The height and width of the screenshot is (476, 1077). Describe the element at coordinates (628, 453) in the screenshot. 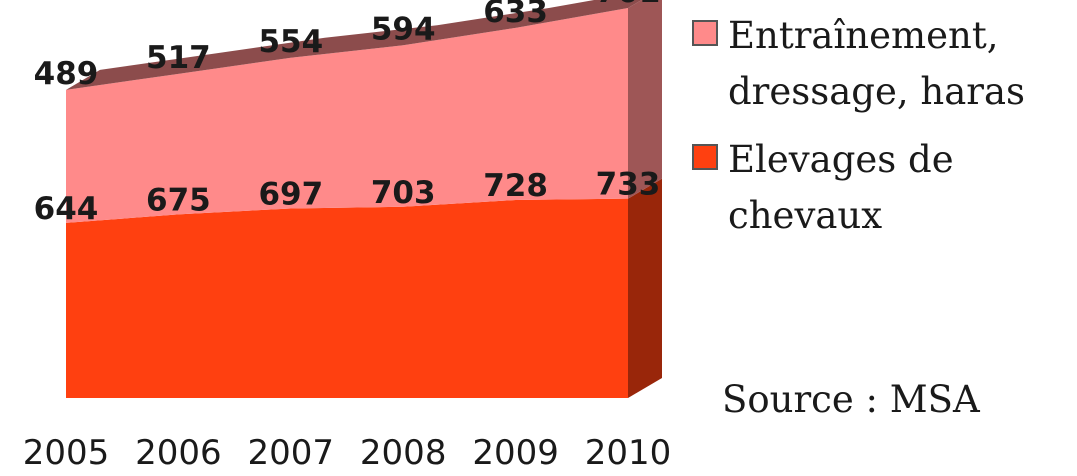

I see `x-tick-label-2010: 2010` at that location.